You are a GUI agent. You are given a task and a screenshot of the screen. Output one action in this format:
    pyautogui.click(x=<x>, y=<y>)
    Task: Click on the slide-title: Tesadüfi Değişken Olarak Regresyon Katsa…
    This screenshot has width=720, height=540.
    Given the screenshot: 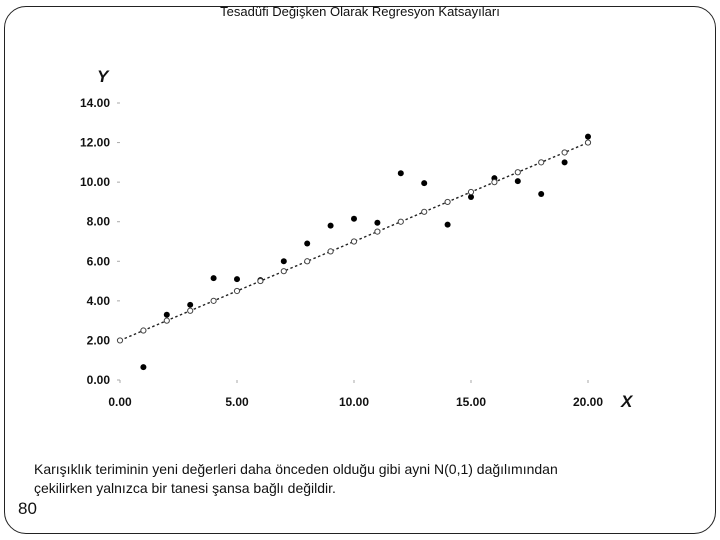 What is the action you would take?
    pyautogui.click(x=360, y=11)
    